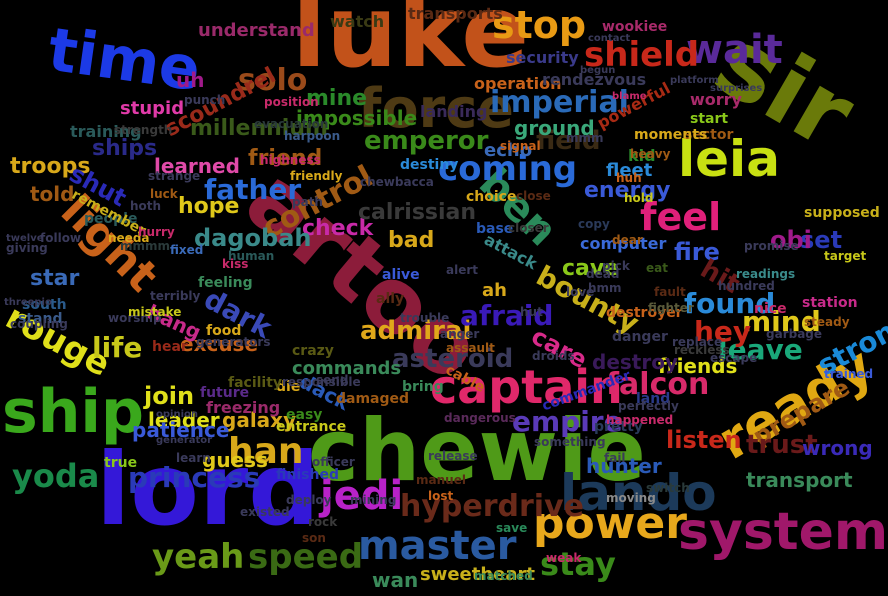 This screenshot has height=596, width=888. What do you see at coordinates (235, 460) in the screenshot?
I see `word: guess` at bounding box center [235, 460].